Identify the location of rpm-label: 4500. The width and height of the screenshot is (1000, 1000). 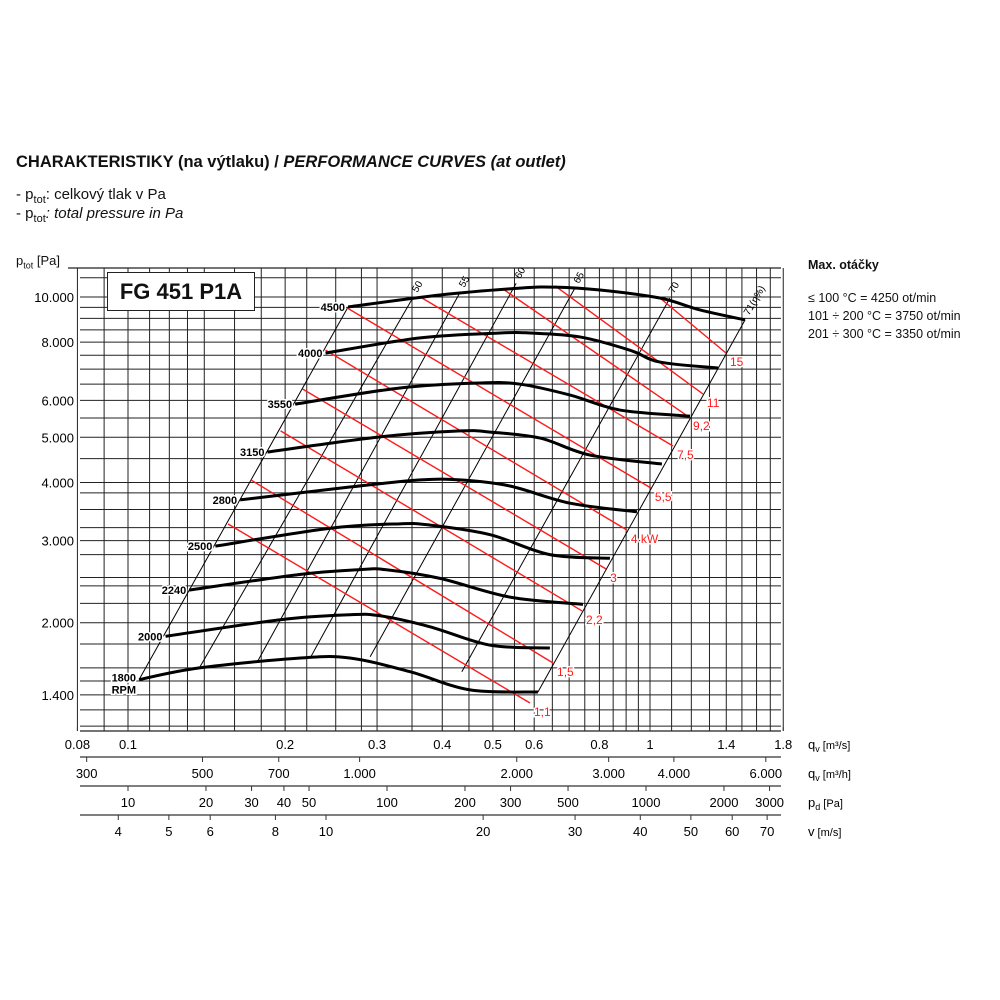
(333, 308).